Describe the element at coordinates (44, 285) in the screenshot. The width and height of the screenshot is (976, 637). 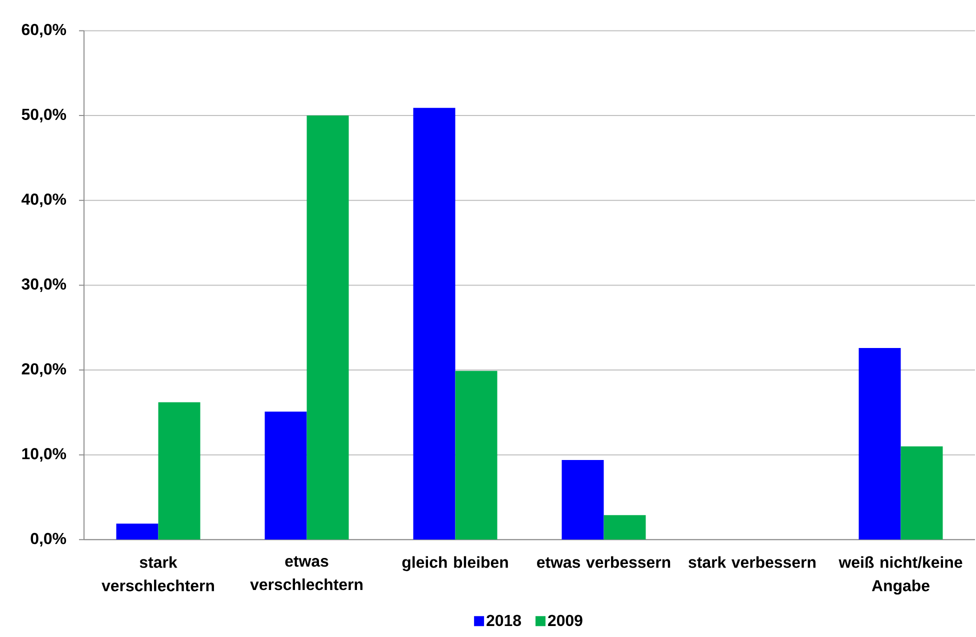
I see `y-tick-label: 30,0%` at that location.